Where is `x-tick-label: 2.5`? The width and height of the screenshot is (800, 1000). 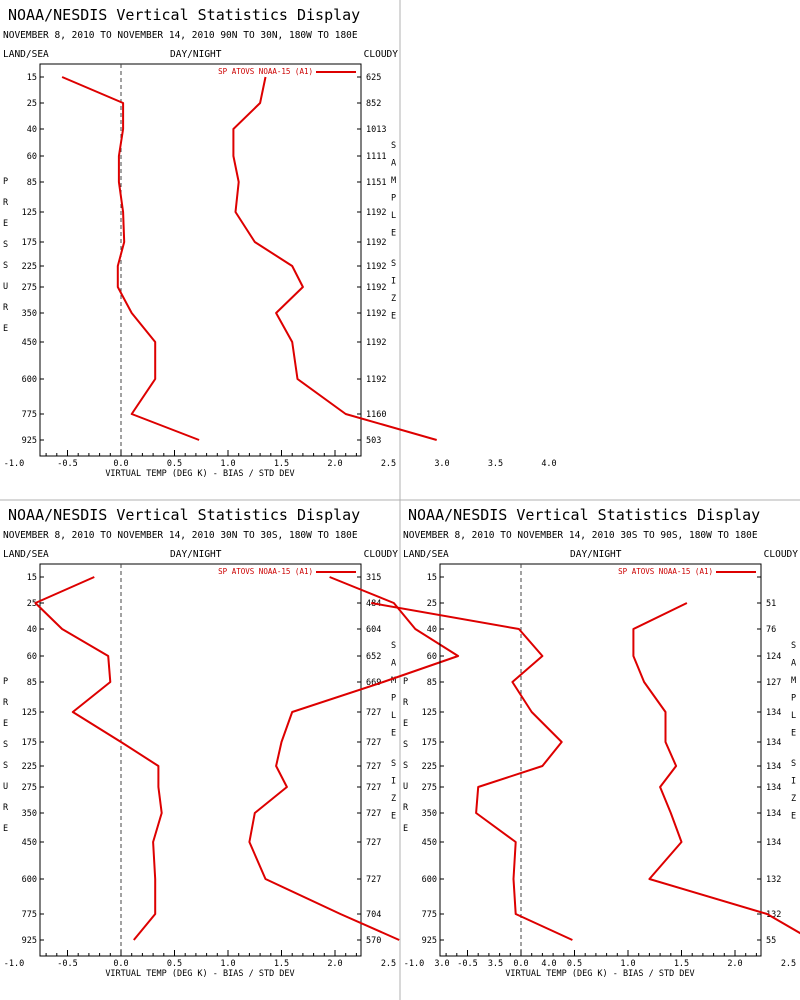 x-tick-label: 2.5 is located at coordinates (388, 964).